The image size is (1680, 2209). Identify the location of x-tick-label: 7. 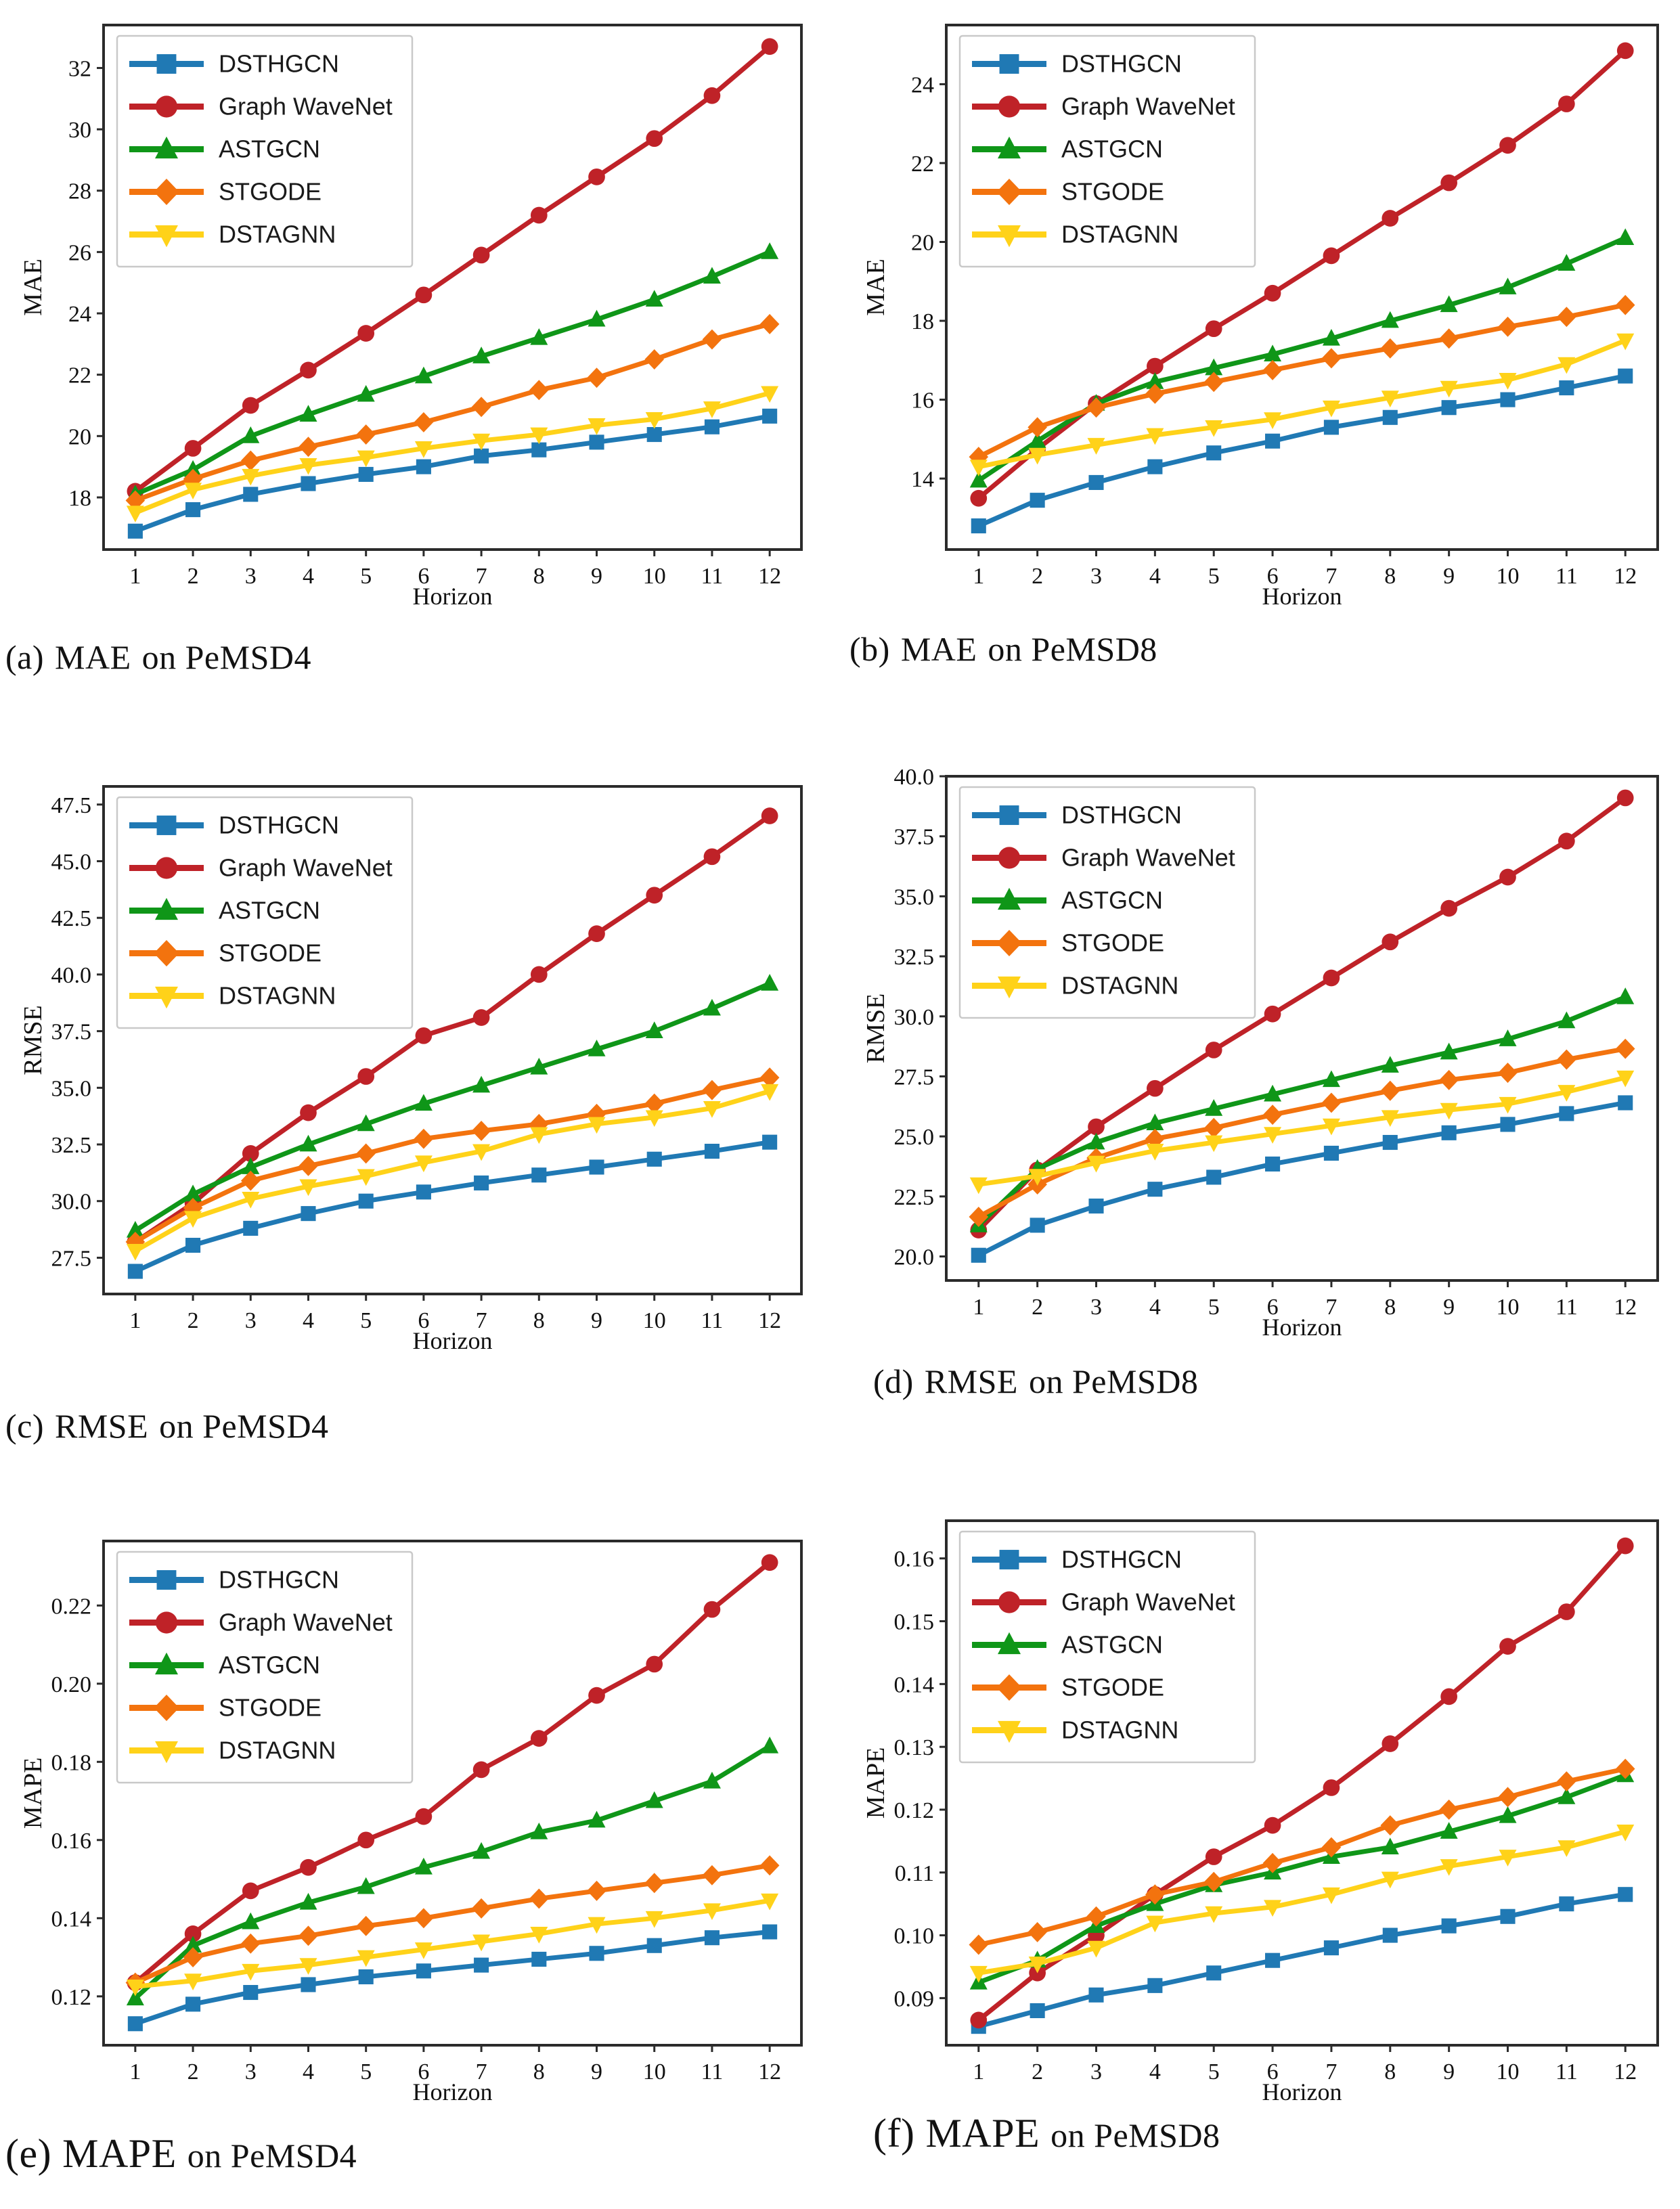
(482, 1320).